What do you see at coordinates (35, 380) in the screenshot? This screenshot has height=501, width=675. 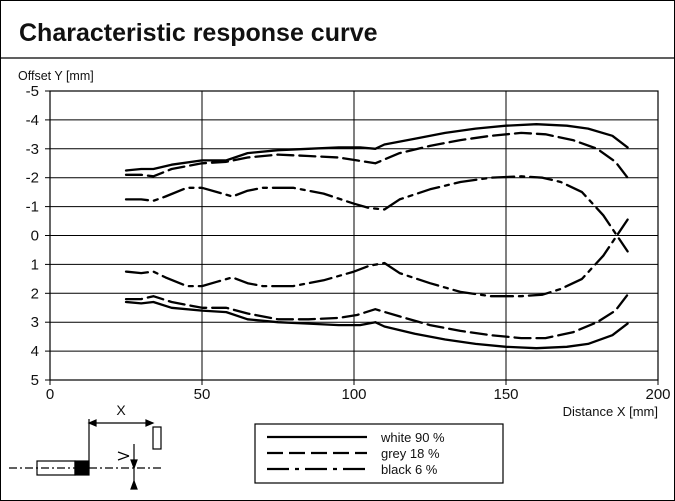 I see `y-tick-label: 5` at bounding box center [35, 380].